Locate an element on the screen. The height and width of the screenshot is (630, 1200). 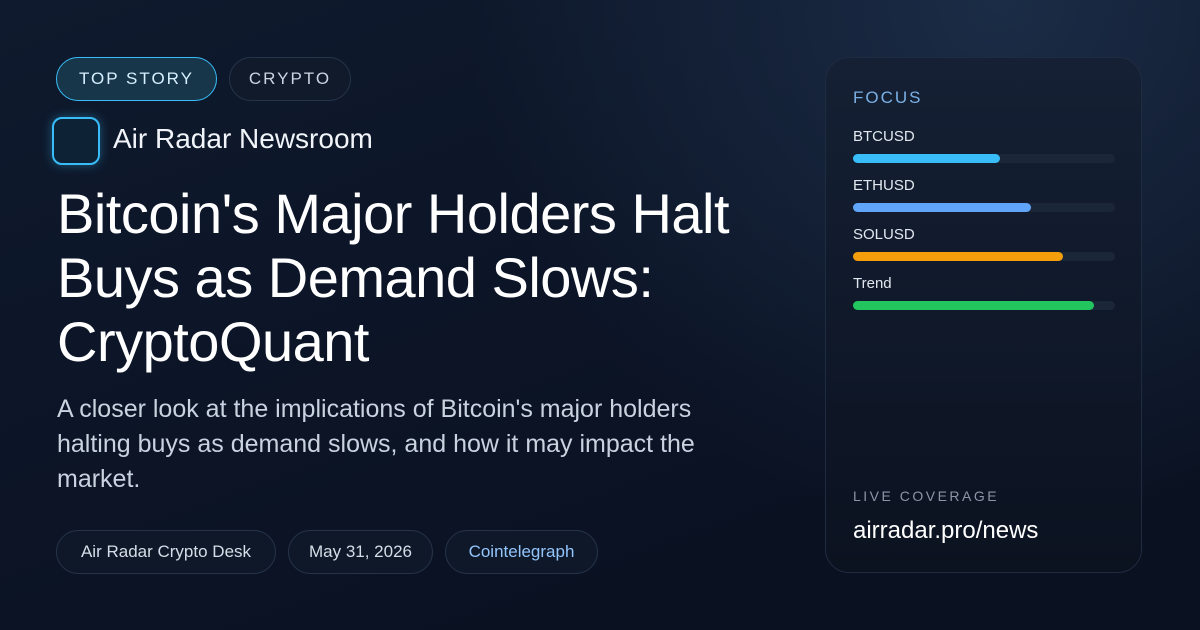
focus-label: ETHUSD is located at coordinates (884, 185).